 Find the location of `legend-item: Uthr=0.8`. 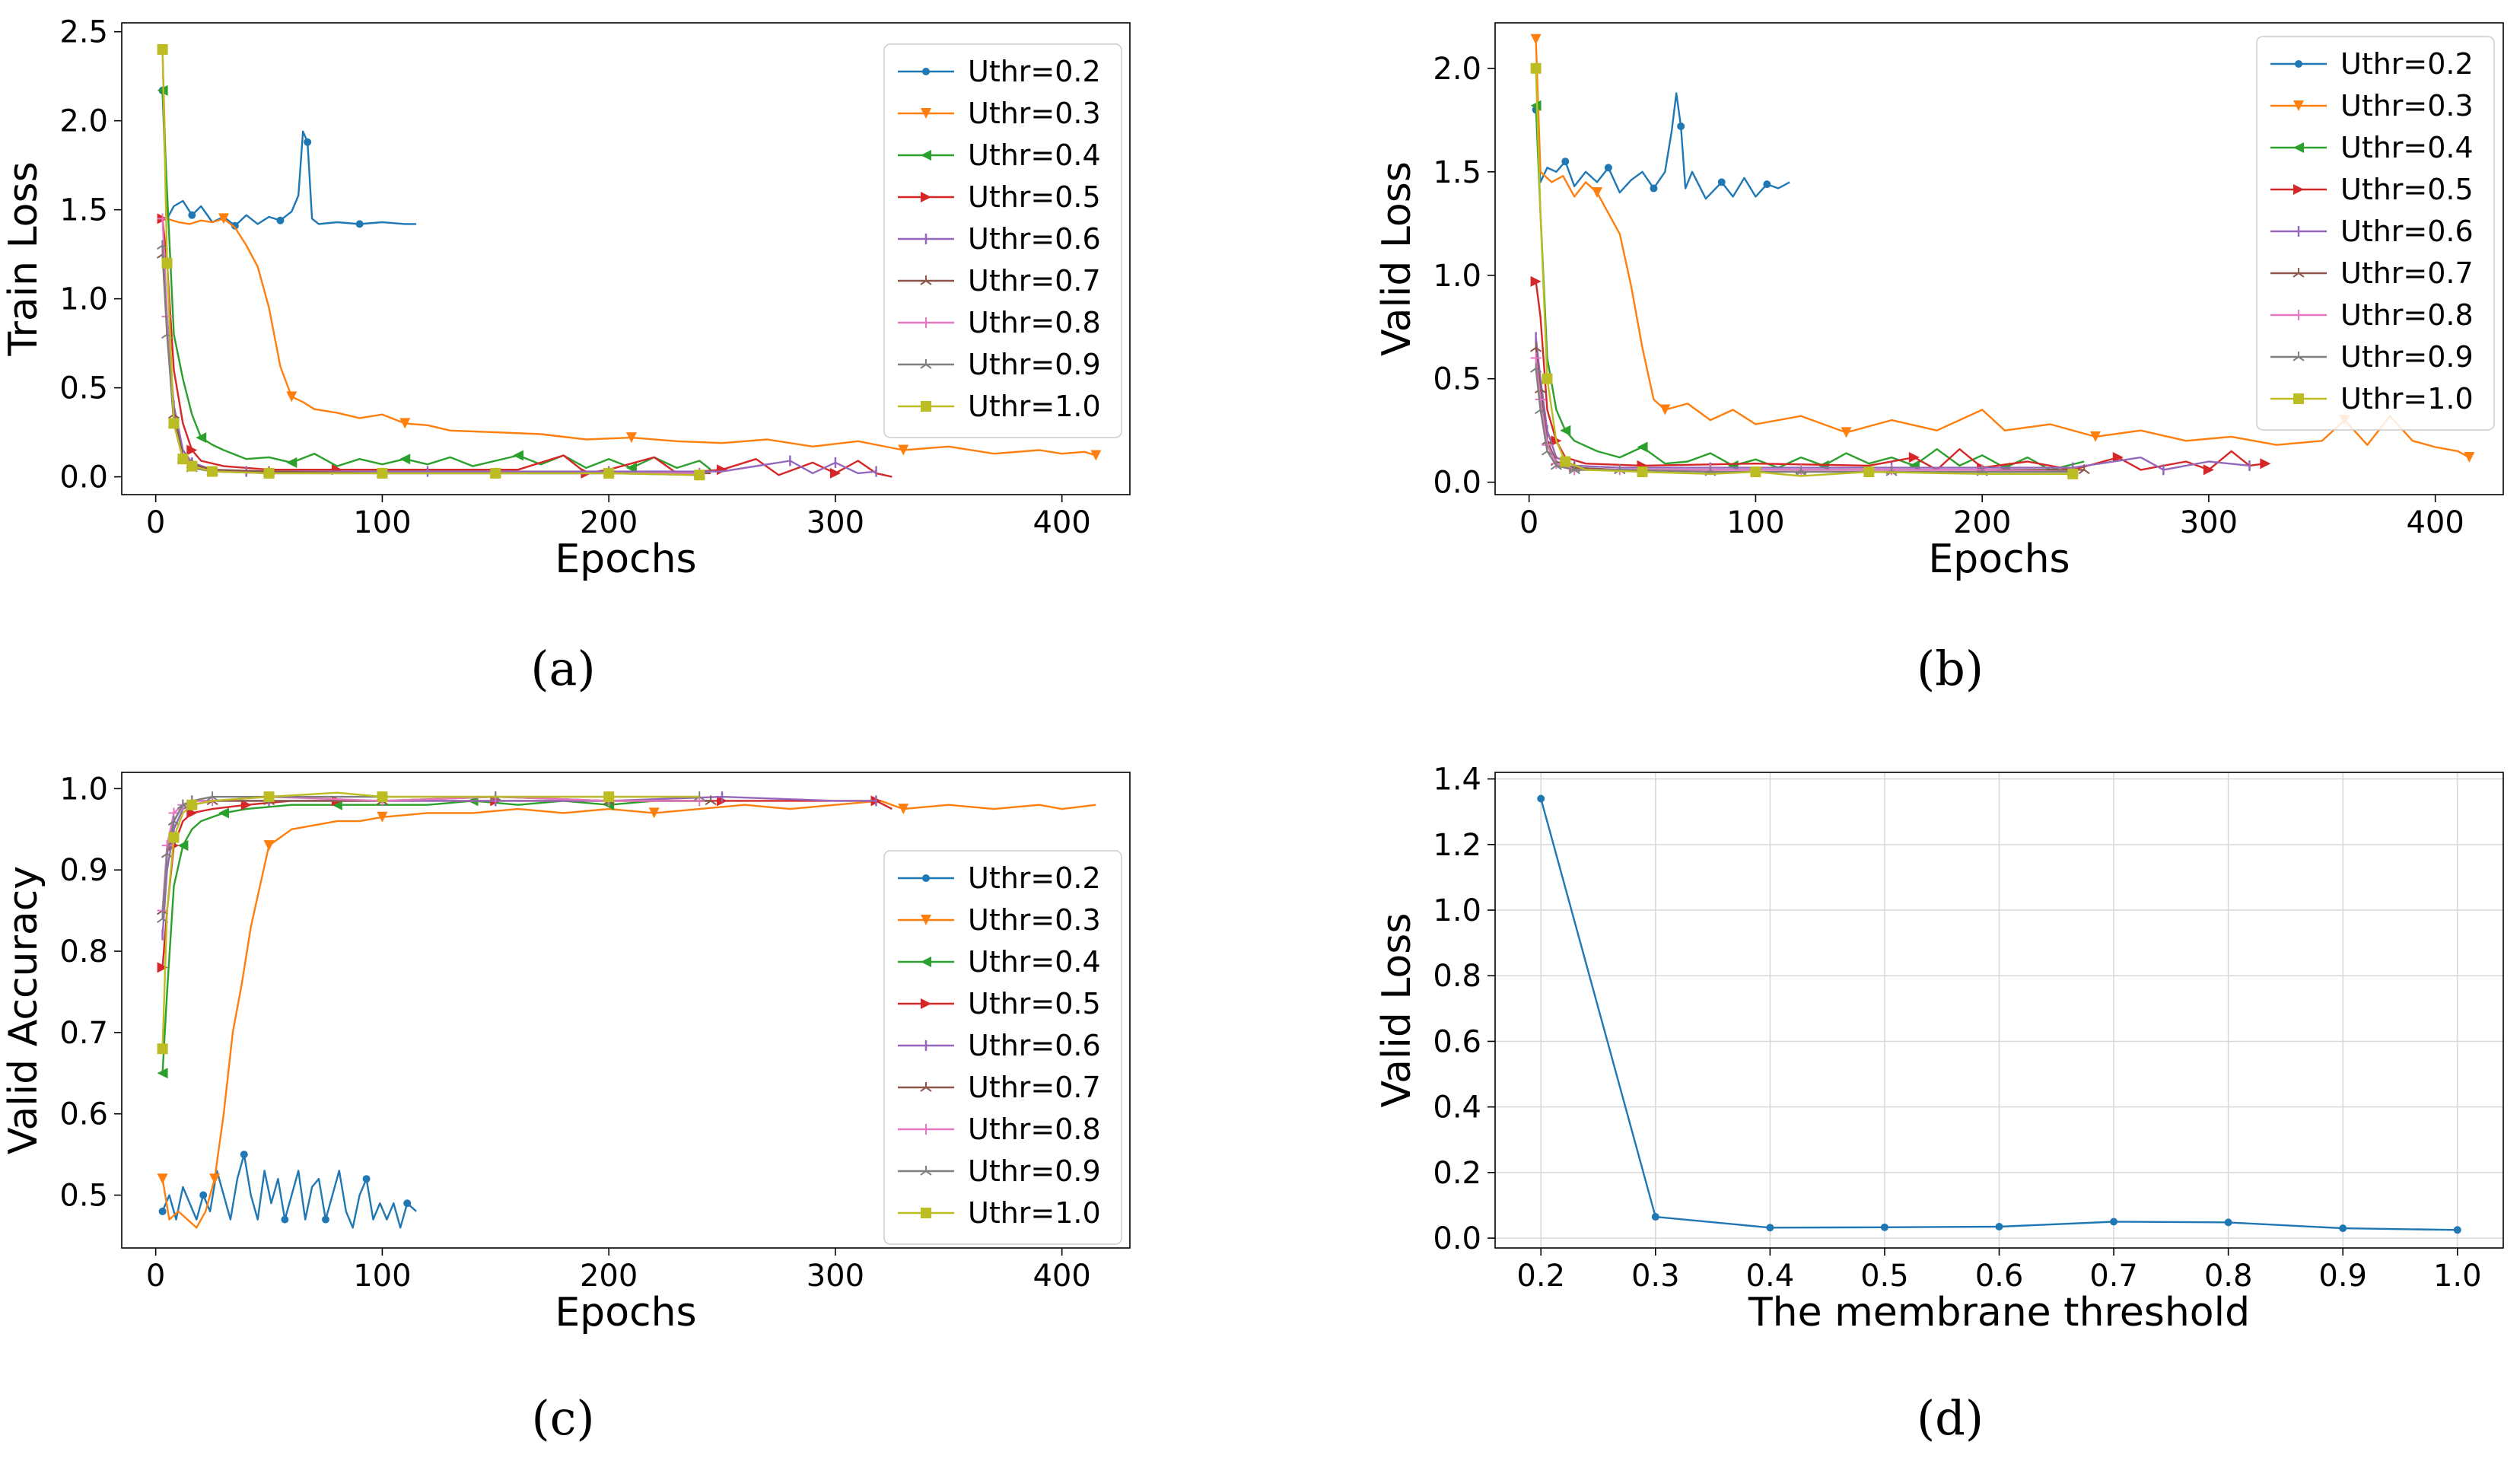

legend-item: Uthr=0.8 is located at coordinates (2372, 315).